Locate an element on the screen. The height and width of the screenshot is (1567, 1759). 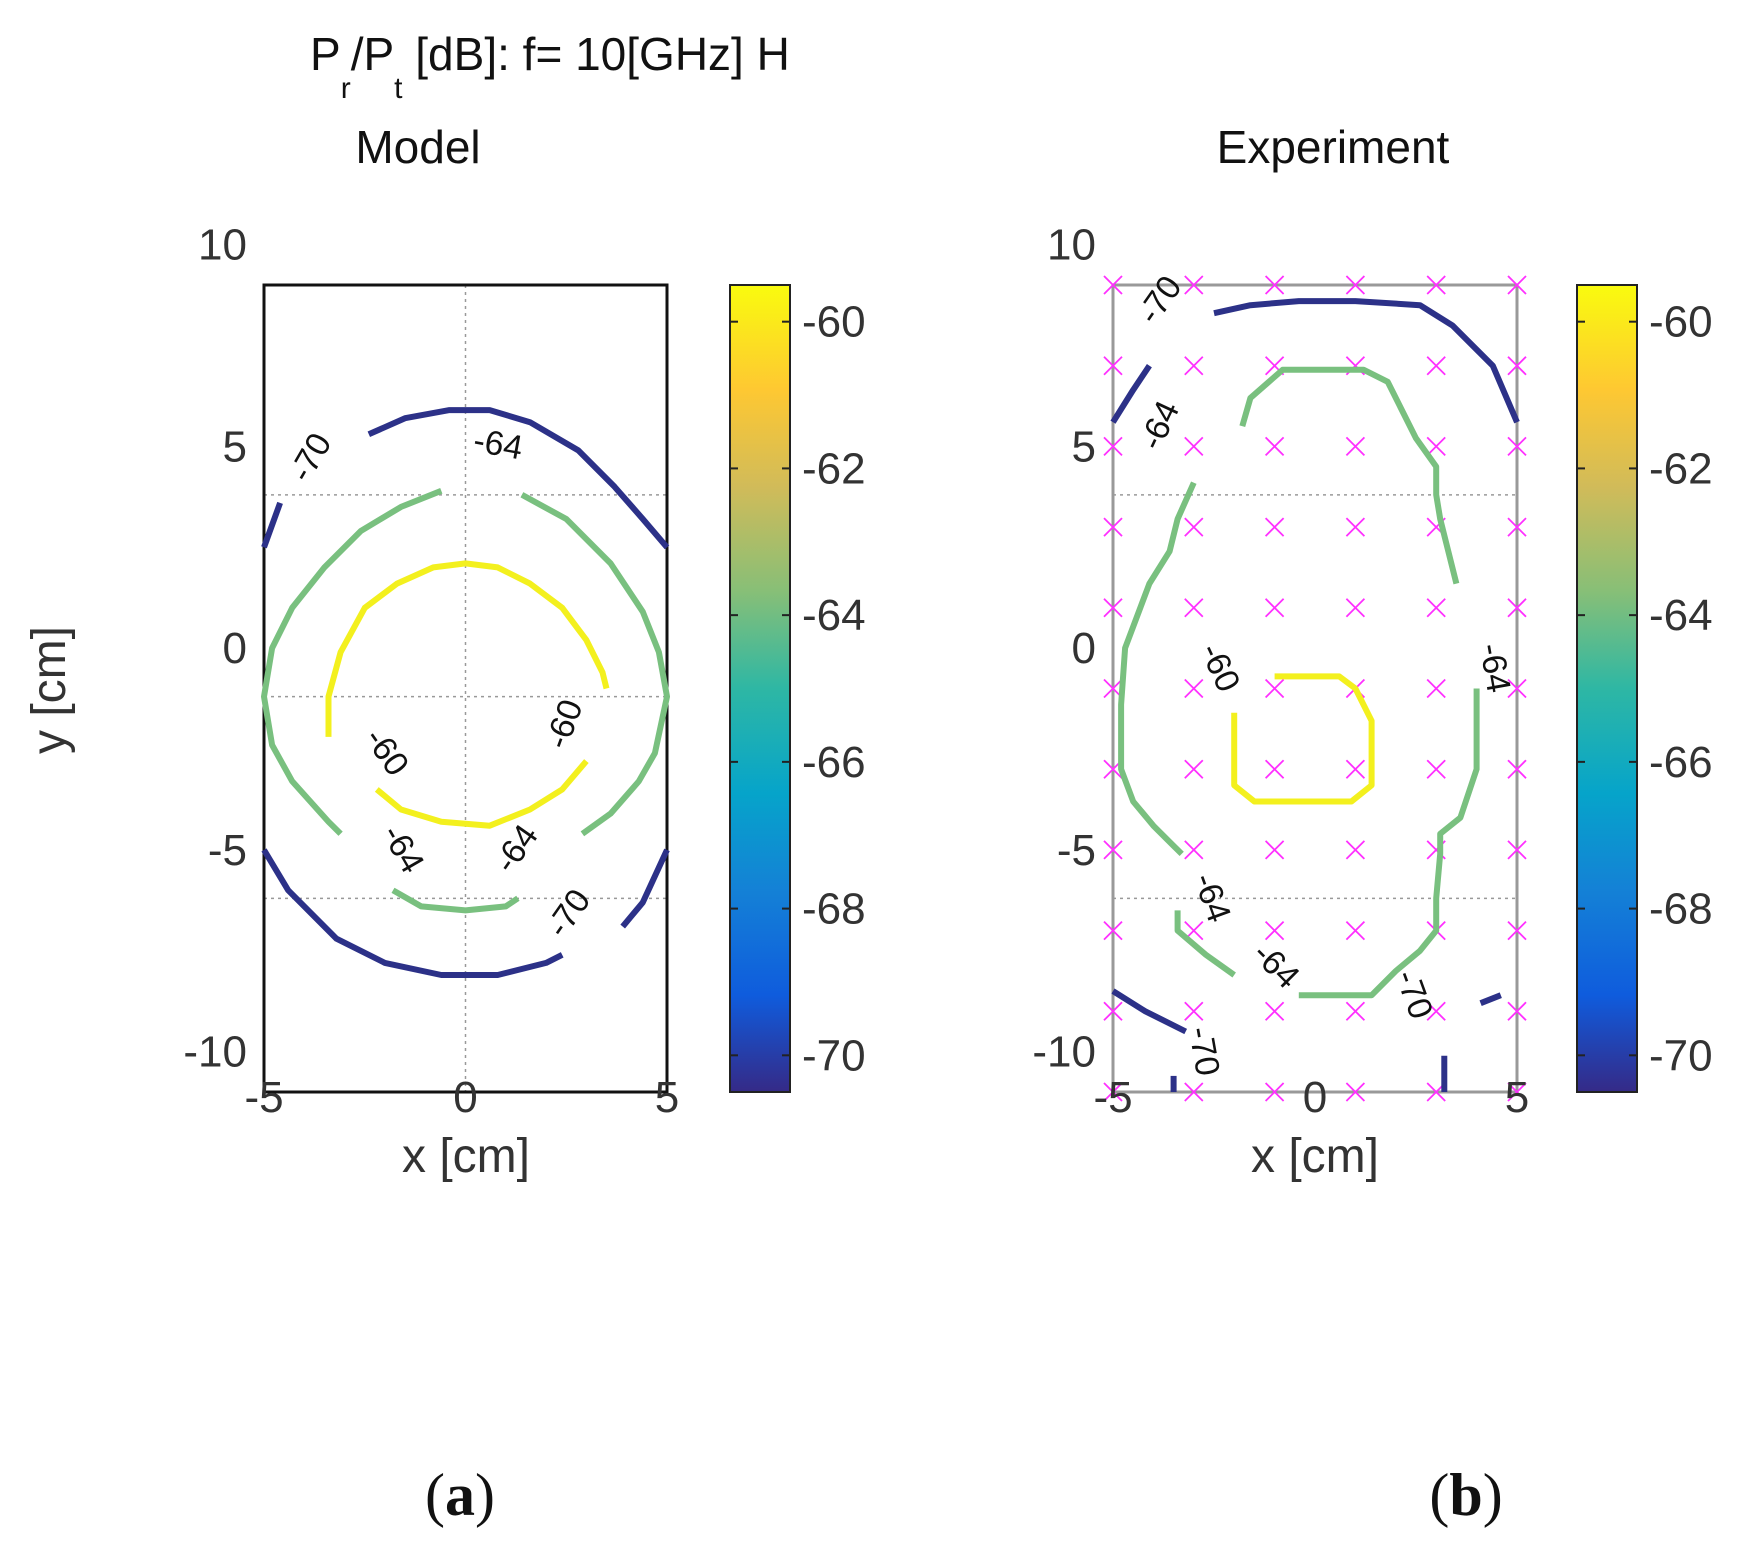
y-tick-label: 0 is located at coordinates (235, 648).